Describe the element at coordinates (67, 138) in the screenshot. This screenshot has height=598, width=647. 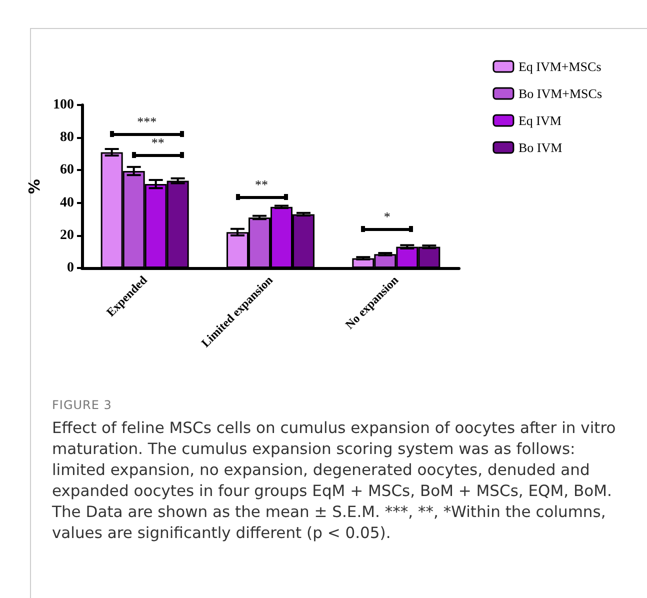
I see `y-tick-label: 80` at that location.